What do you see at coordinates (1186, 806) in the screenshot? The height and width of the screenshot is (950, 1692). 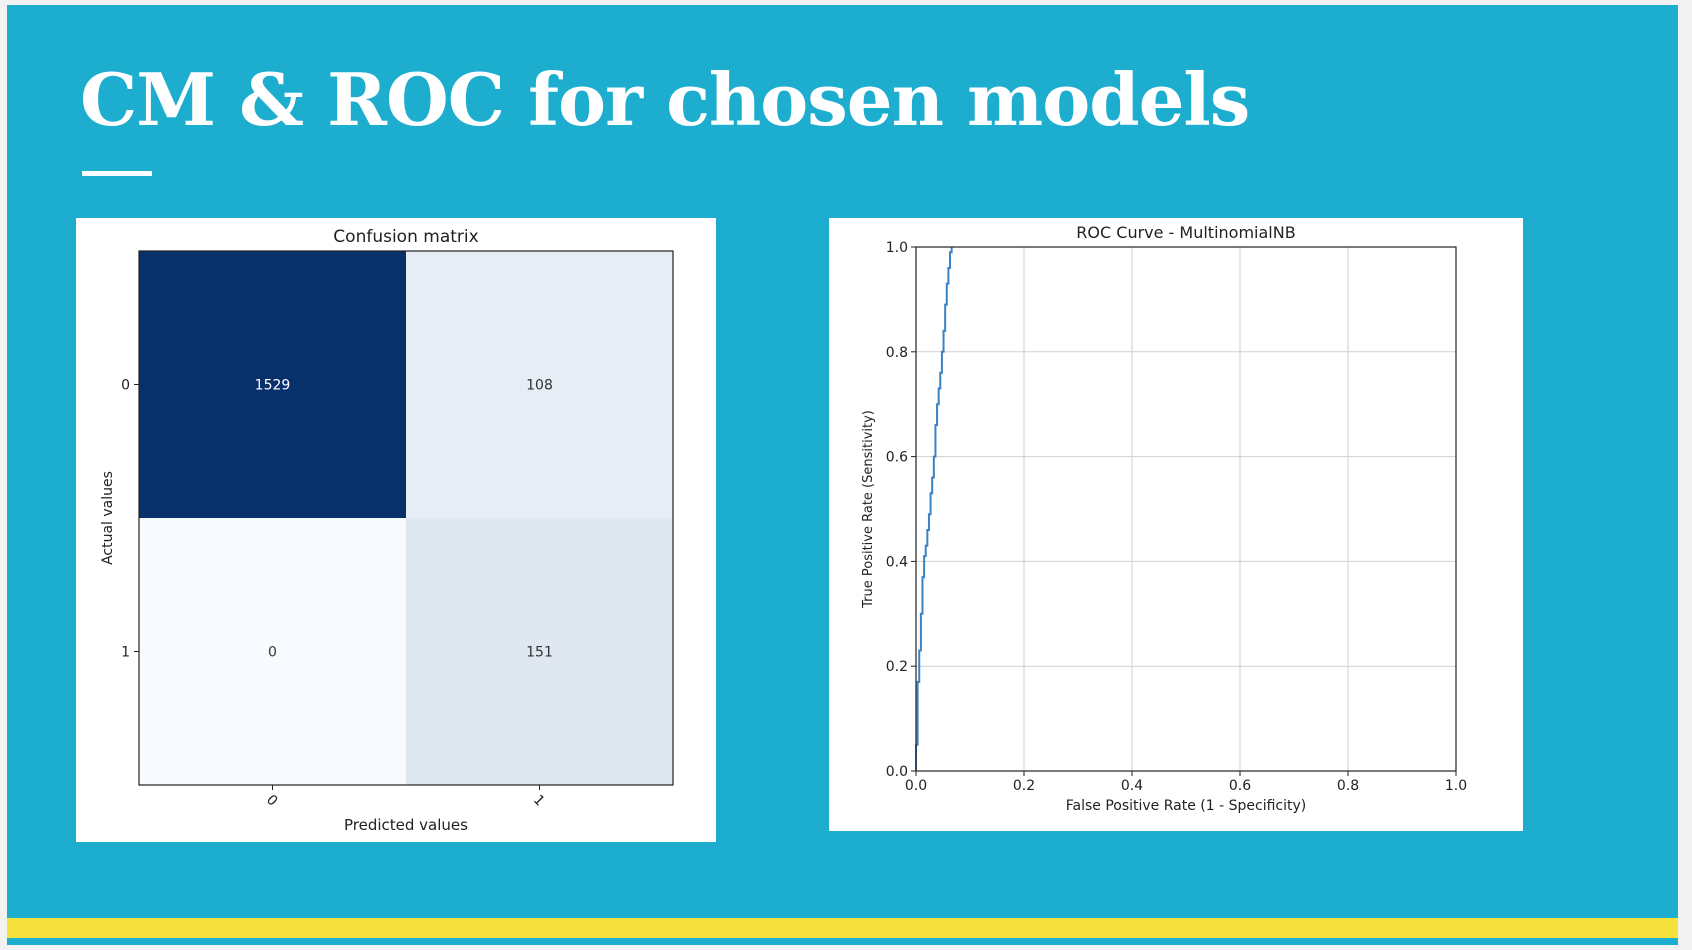 I see `roc-x-axis-label: False Positive Rate (1 - Specificity)` at bounding box center [1186, 806].